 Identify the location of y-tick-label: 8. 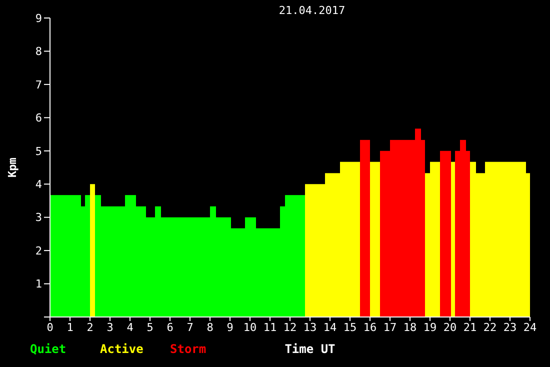
(38, 51).